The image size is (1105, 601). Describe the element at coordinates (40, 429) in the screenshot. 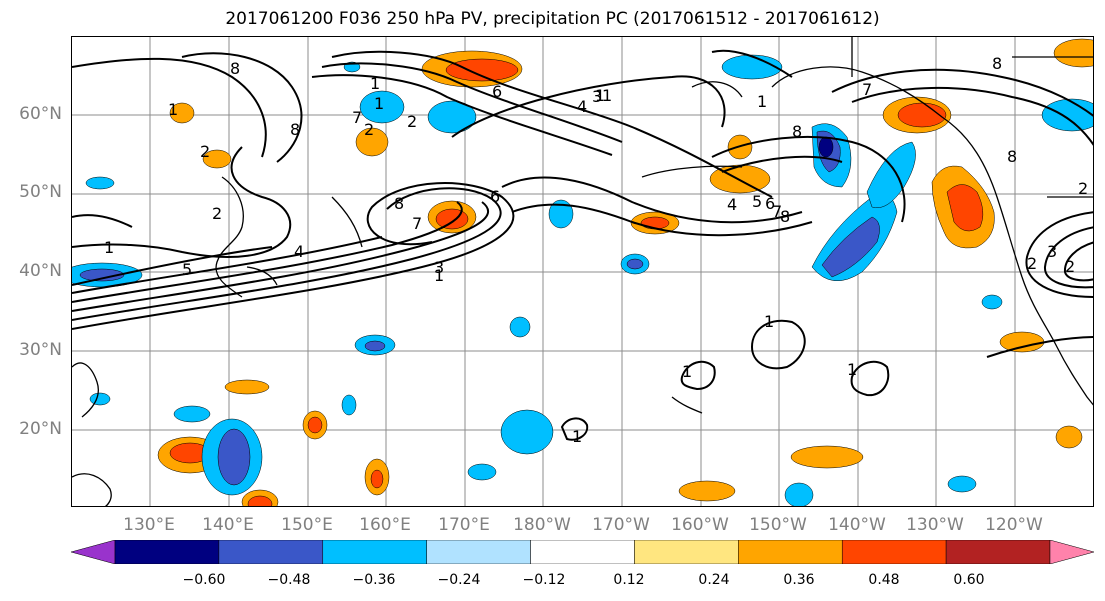

I see `lat-label-20n: 20°N` at that location.